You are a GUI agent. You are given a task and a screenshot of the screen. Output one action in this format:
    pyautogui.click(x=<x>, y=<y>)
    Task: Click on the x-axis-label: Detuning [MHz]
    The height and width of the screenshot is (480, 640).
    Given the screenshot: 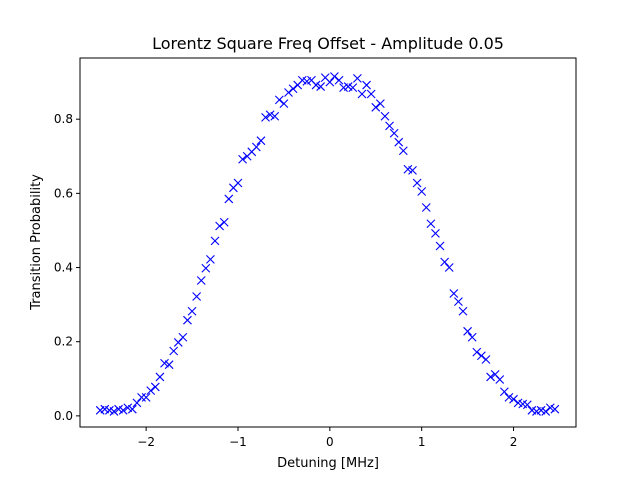 What is the action you would take?
    pyautogui.click(x=328, y=463)
    